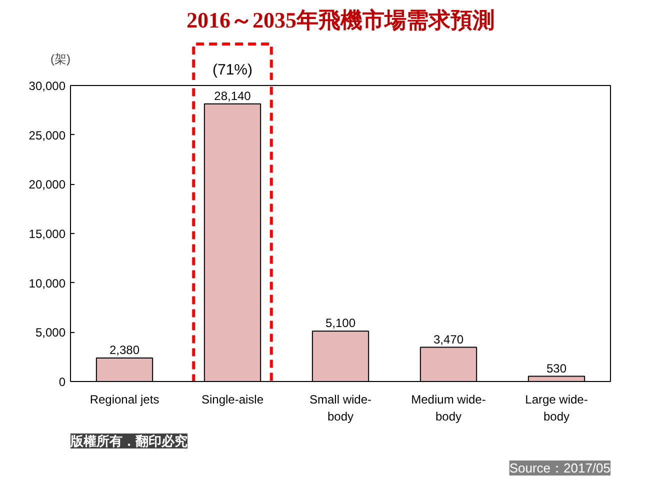 The image size is (650, 485). What do you see at coordinates (233, 95) in the screenshot?
I see `data-label: 28,140` at bounding box center [233, 95].